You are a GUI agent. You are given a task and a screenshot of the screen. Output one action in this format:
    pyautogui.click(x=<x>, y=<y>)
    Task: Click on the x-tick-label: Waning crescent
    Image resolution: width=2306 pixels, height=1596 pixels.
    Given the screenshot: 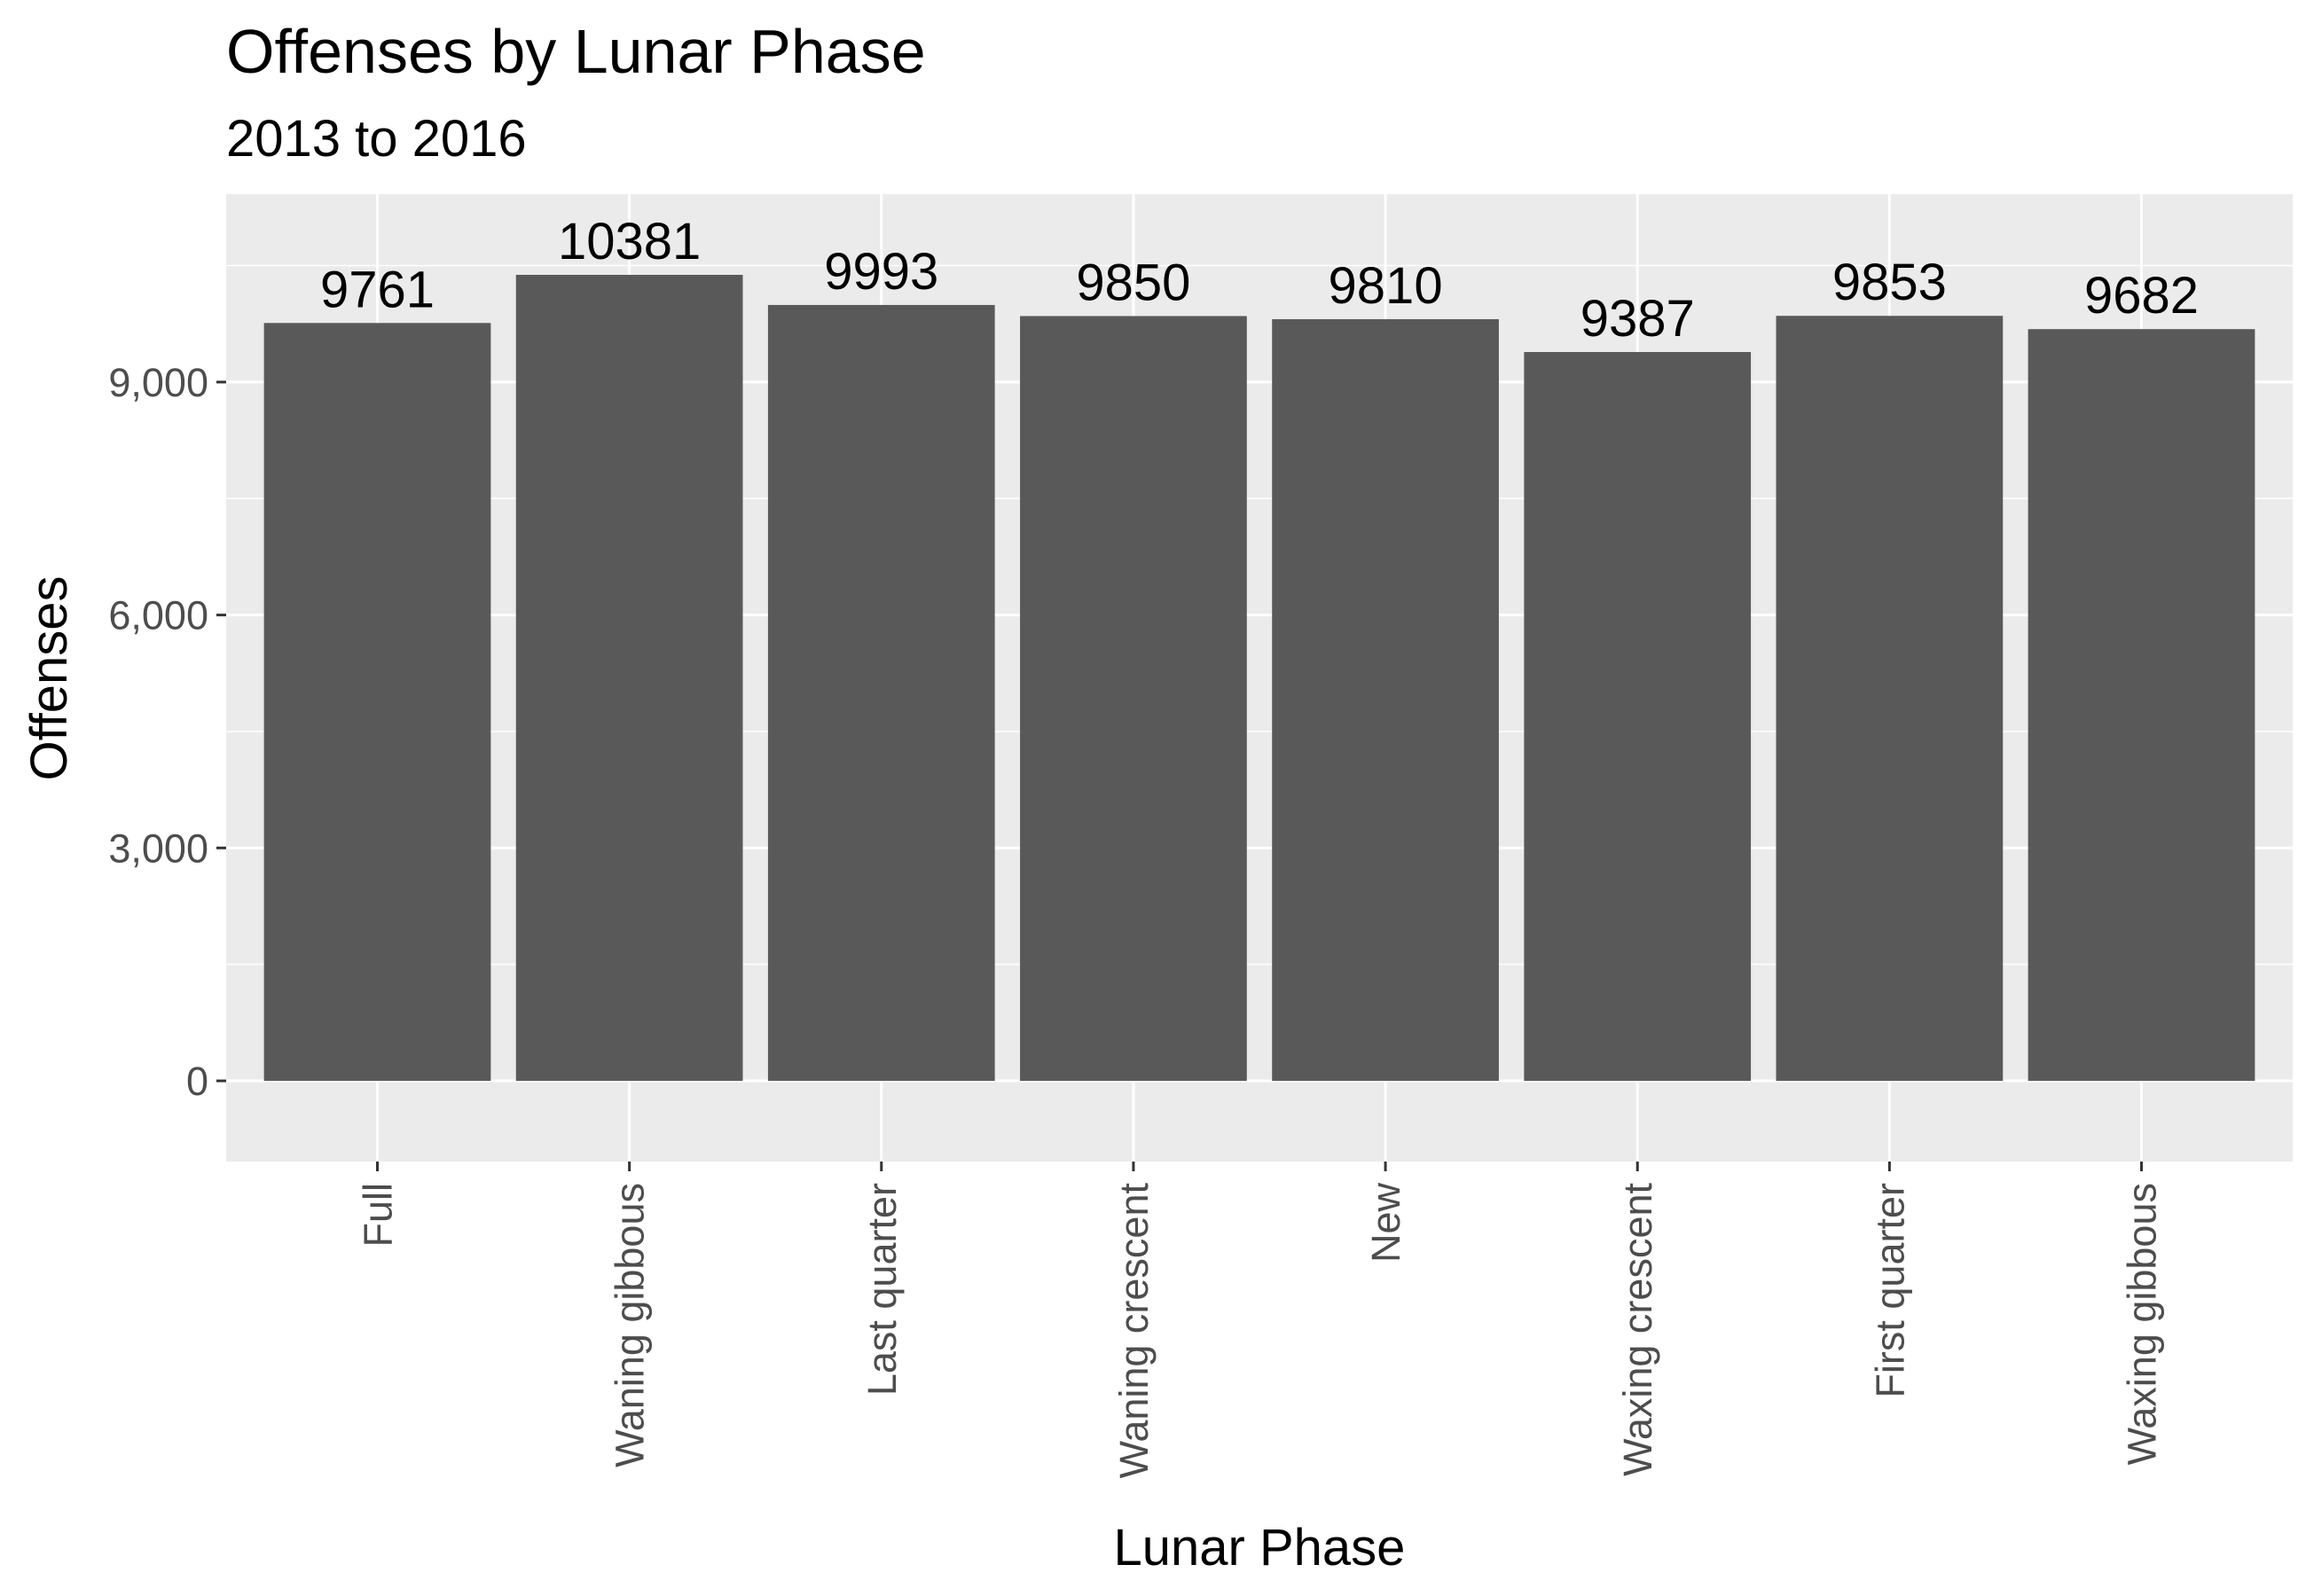 What is the action you would take?
    pyautogui.click(x=1134, y=1331)
    